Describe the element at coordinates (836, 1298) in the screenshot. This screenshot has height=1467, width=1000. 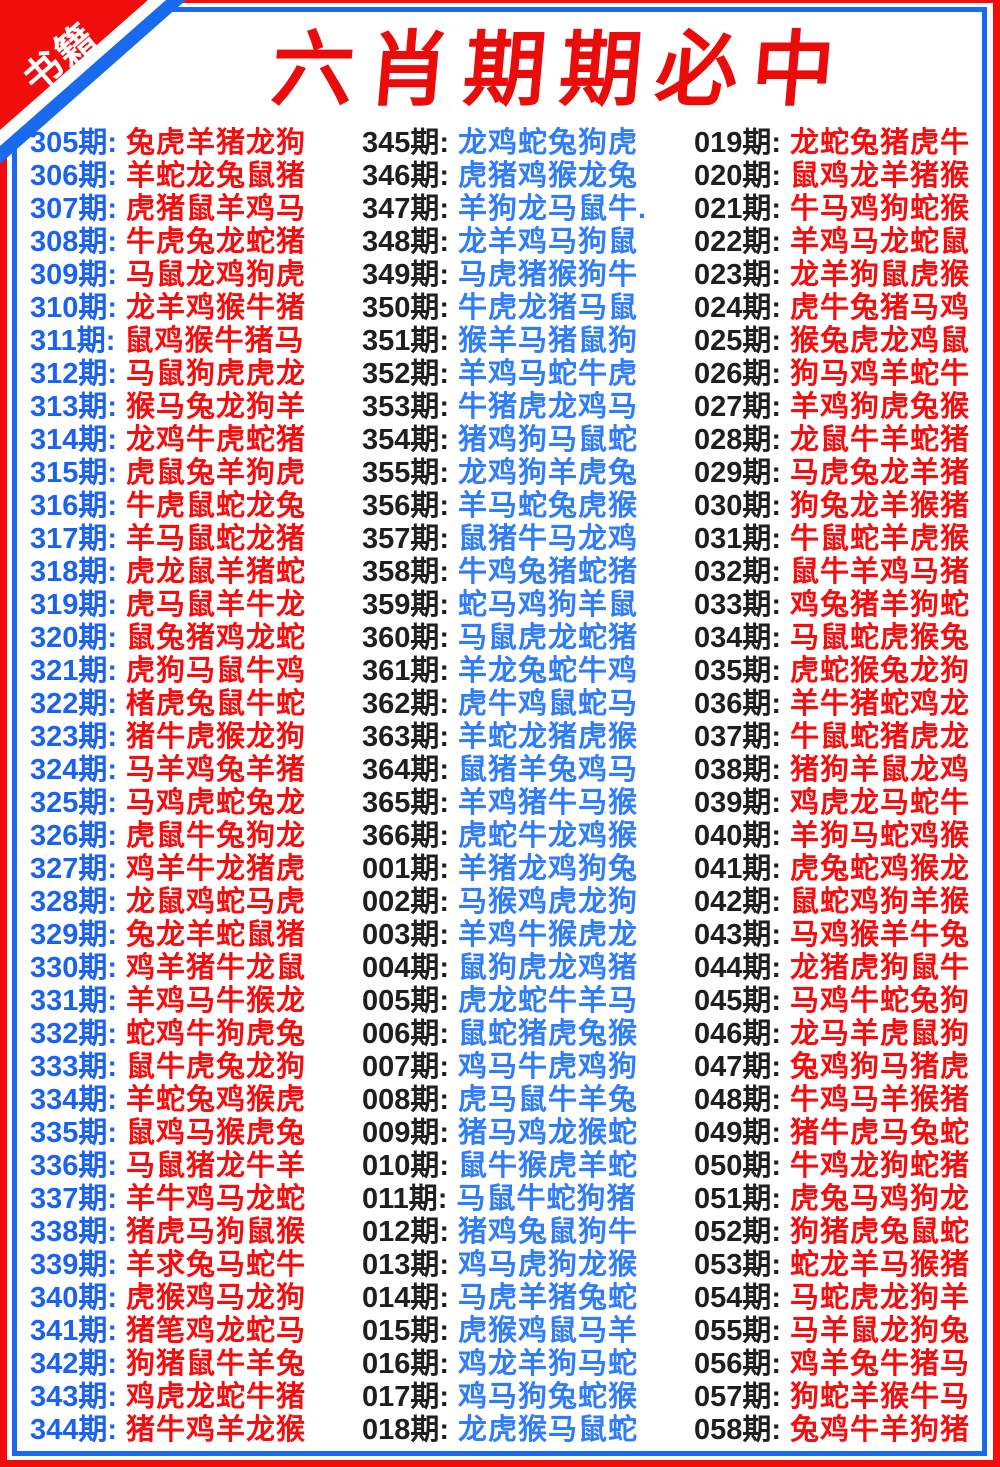
I see `period-row: 054期: 马蛇虎龙狗羊` at that location.